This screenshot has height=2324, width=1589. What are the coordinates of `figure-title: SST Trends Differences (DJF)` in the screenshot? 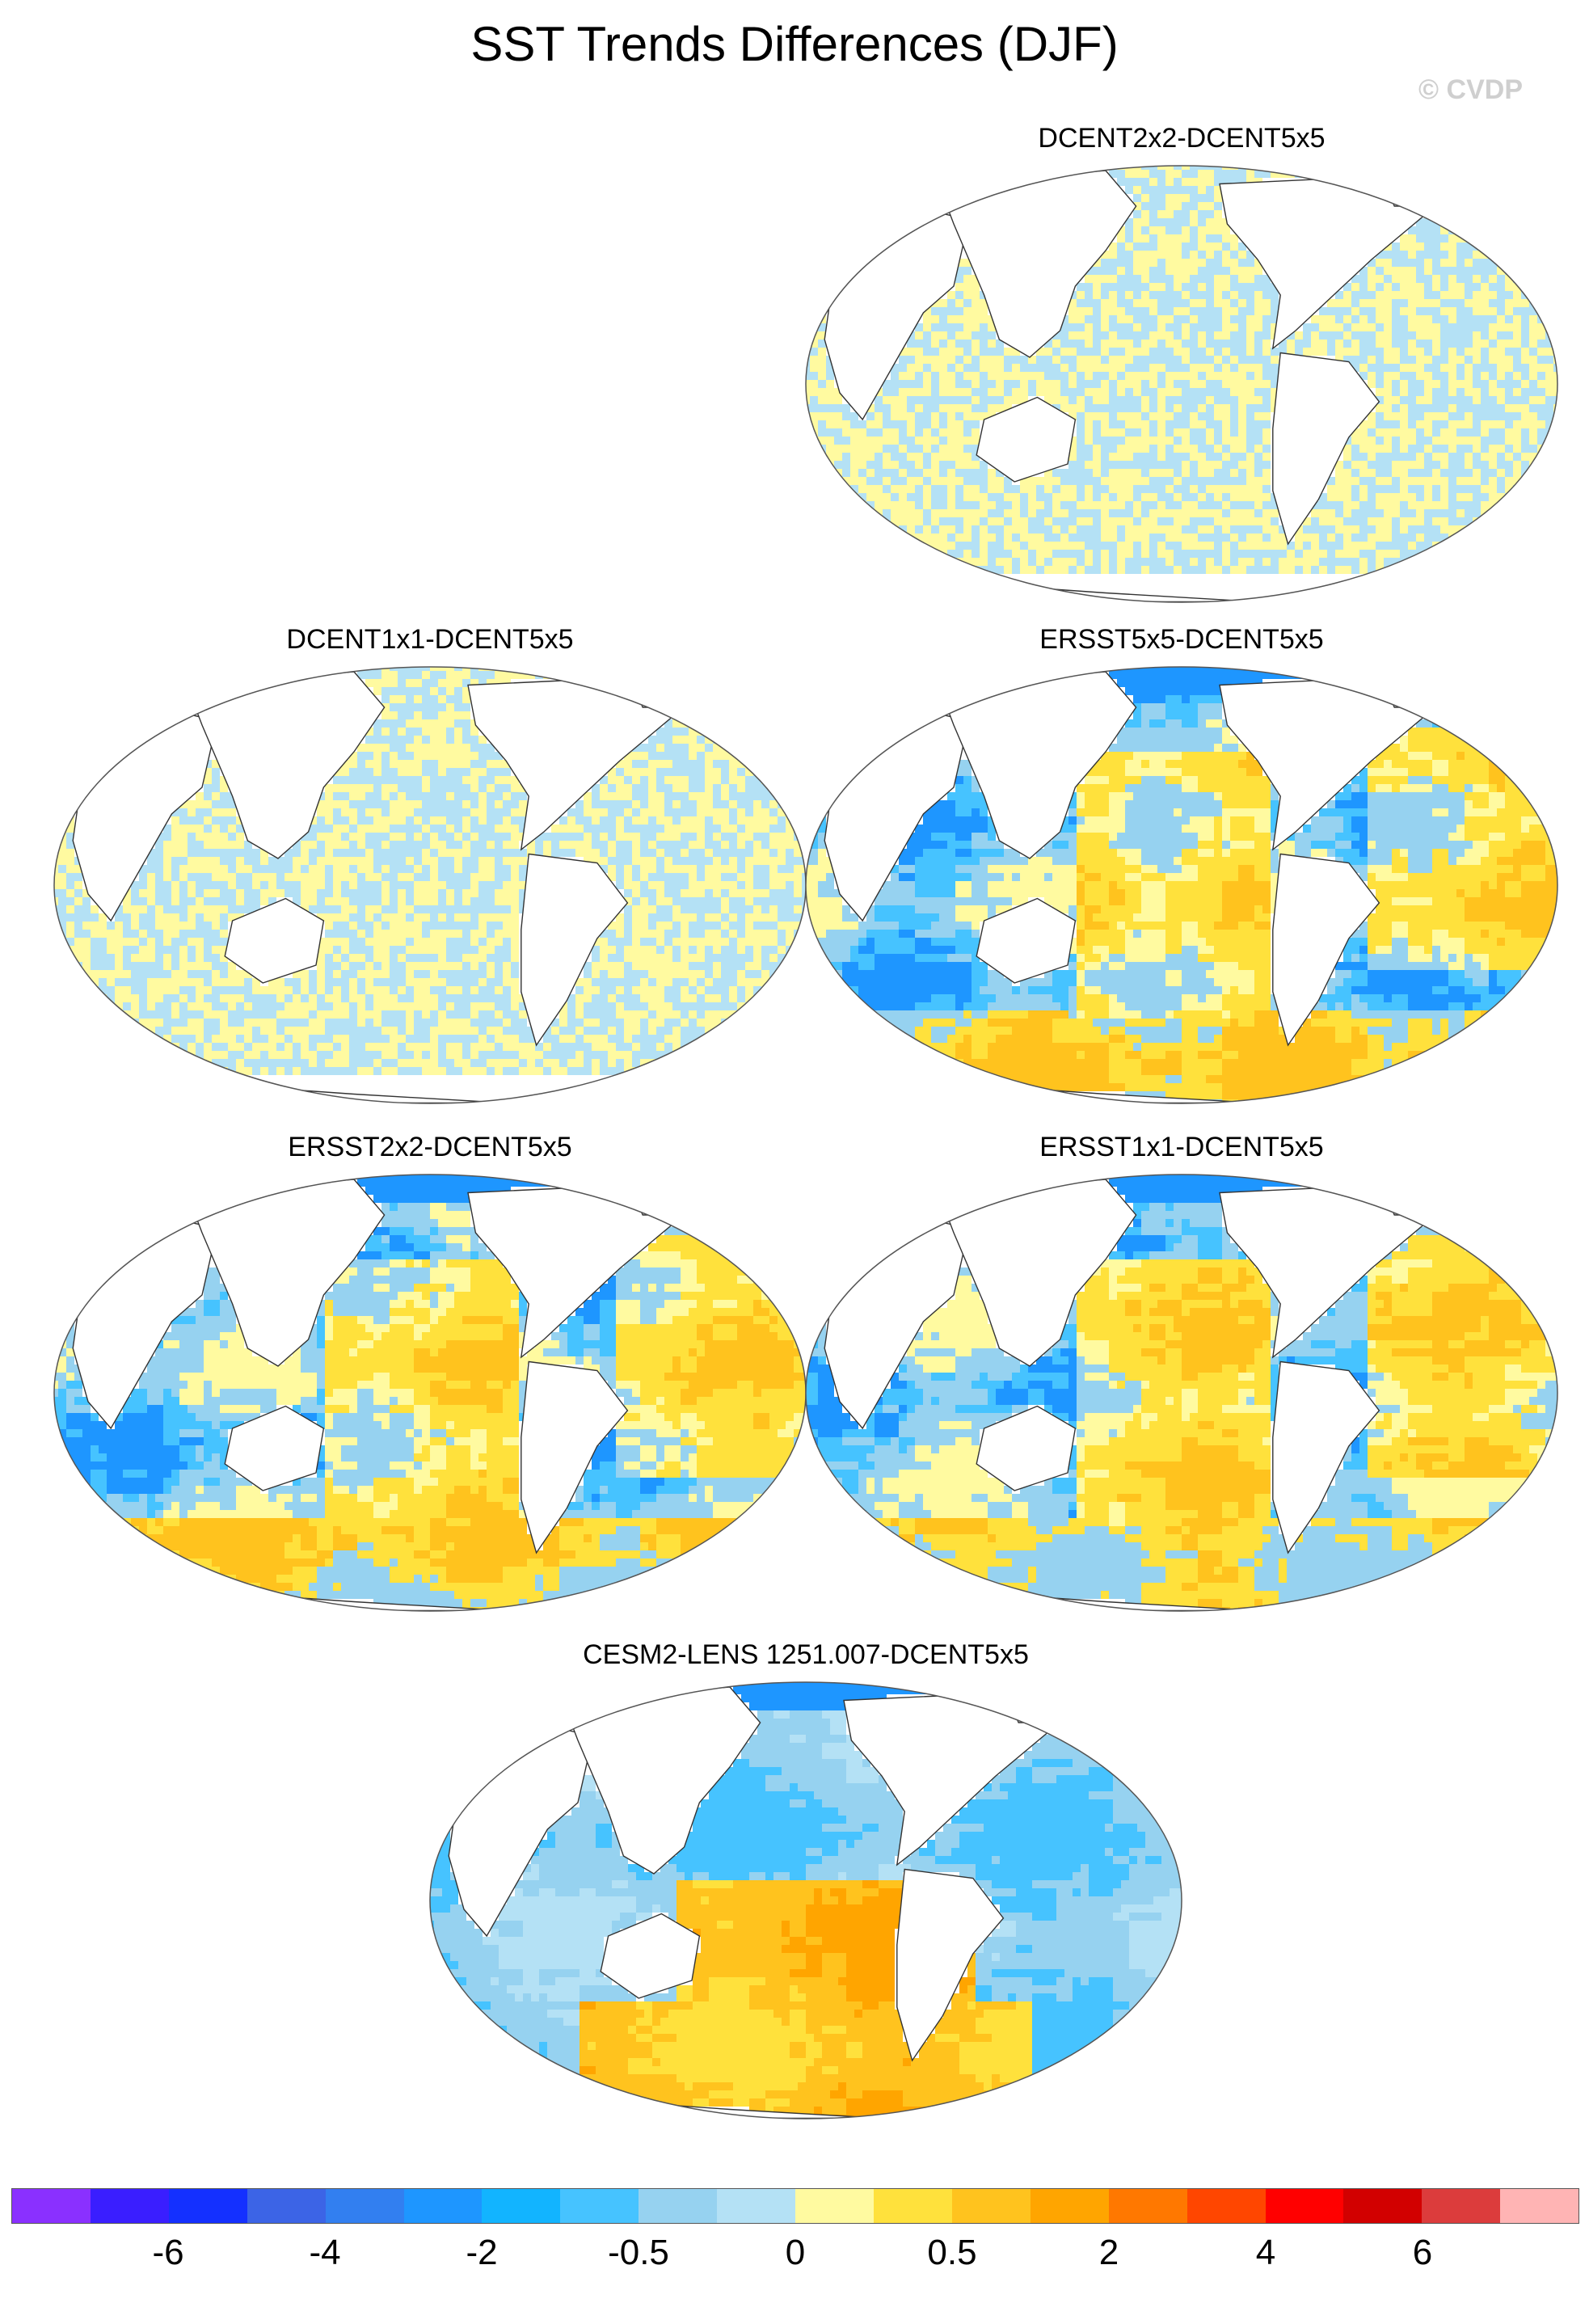 It's located at (794, 44).